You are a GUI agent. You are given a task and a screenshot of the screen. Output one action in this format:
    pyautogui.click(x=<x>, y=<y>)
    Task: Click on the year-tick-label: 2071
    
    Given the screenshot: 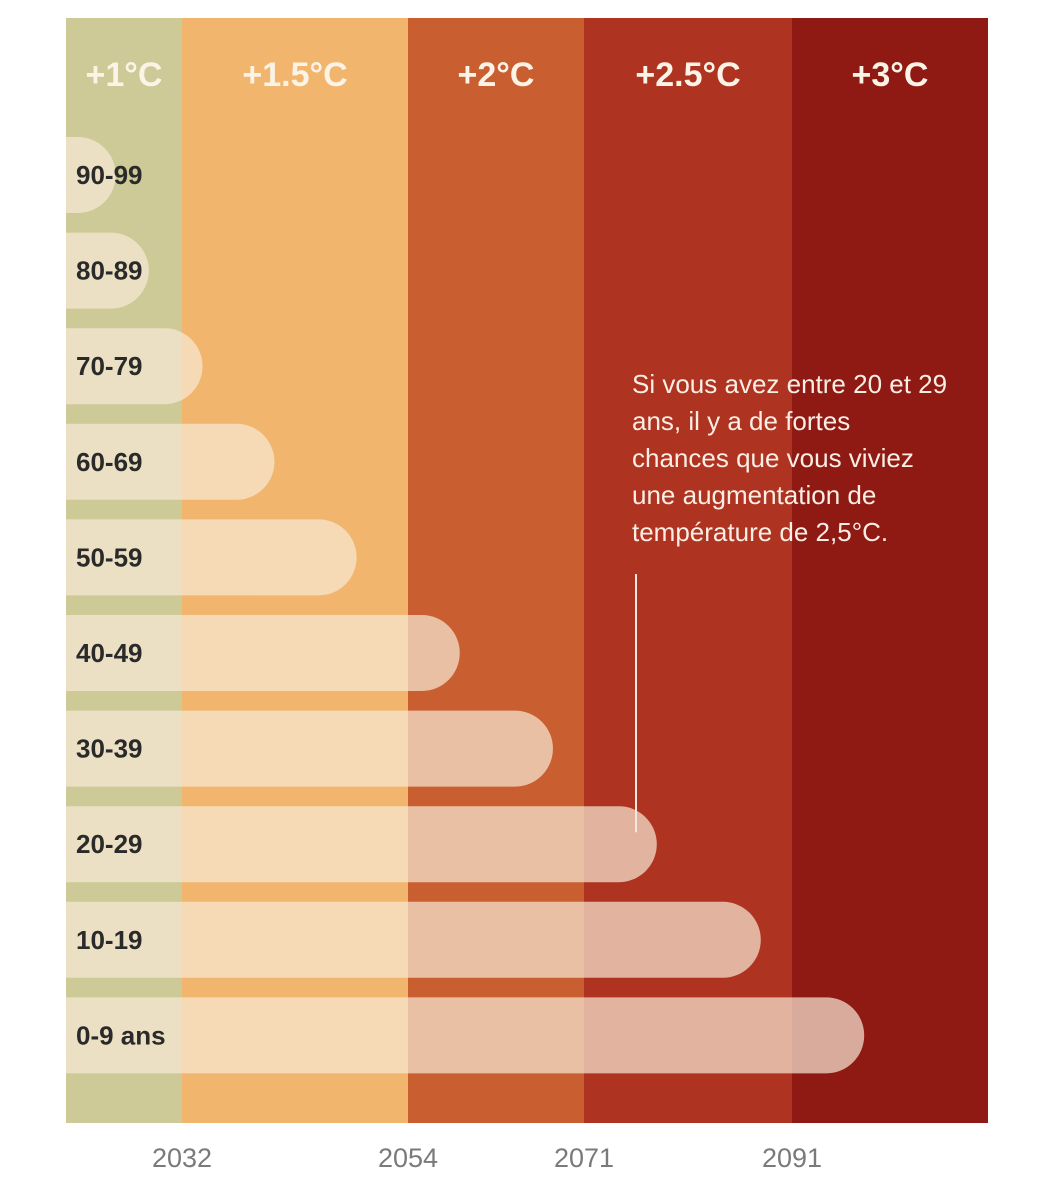 What is the action you would take?
    pyautogui.click(x=584, y=1158)
    